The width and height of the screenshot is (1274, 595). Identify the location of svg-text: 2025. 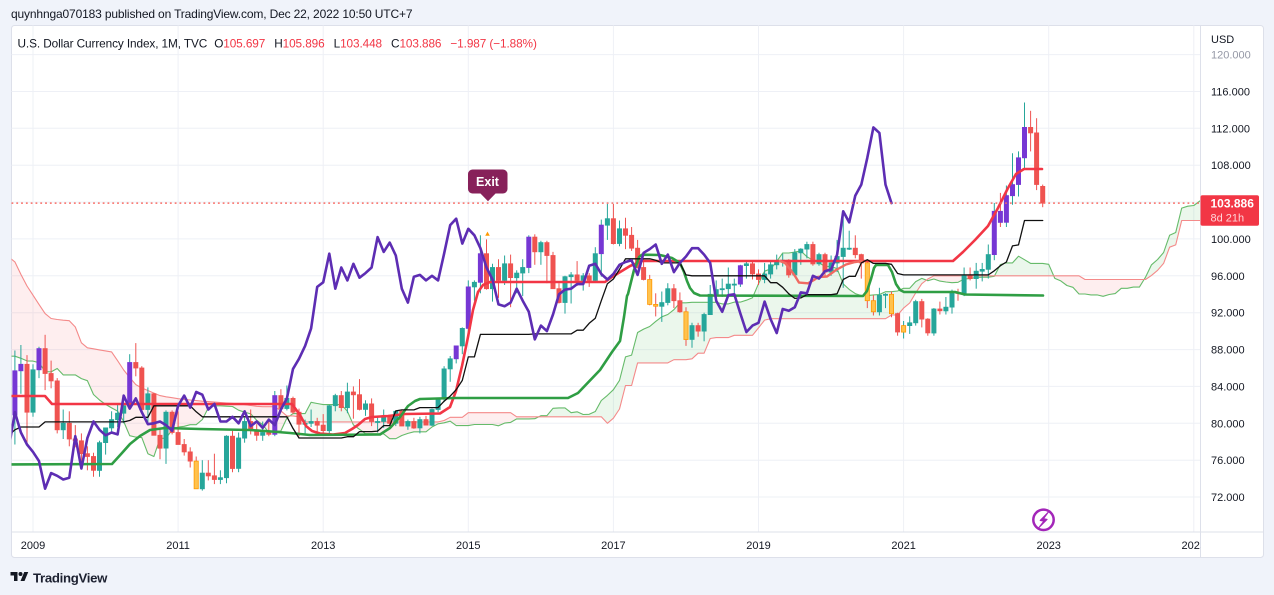
(1194, 546).